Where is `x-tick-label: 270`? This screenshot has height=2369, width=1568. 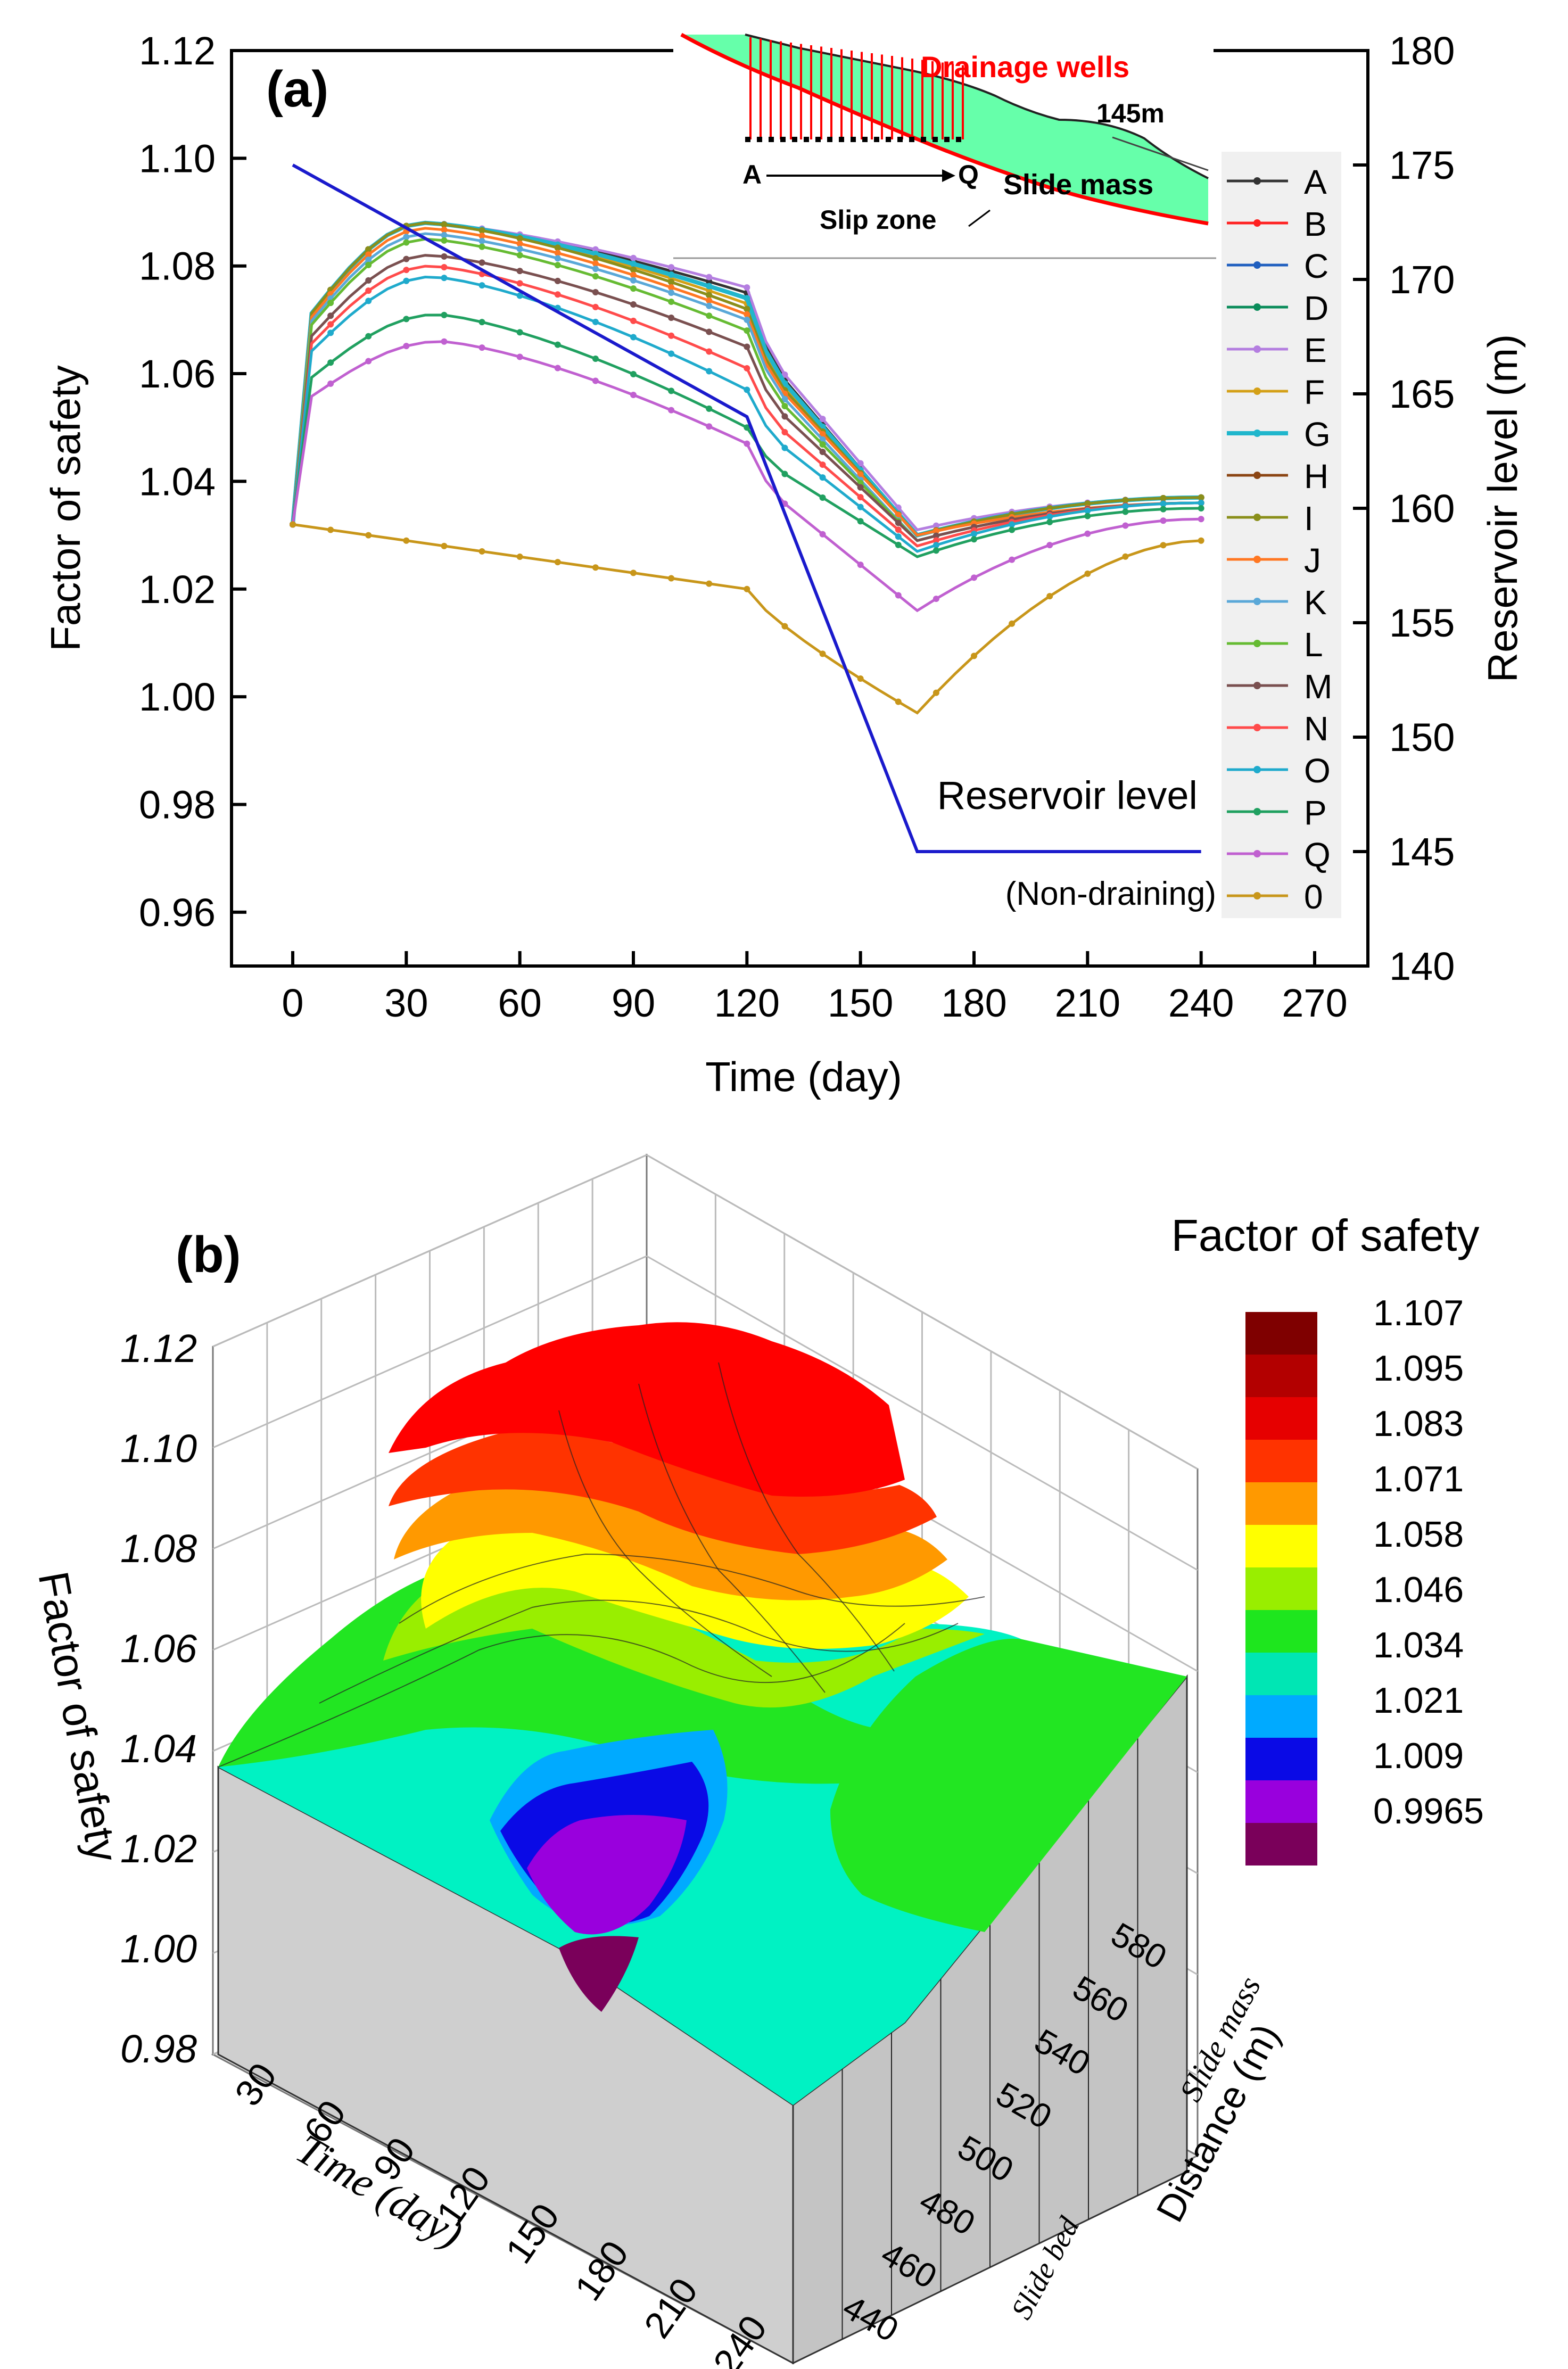 x-tick-label: 270 is located at coordinates (1315, 1003).